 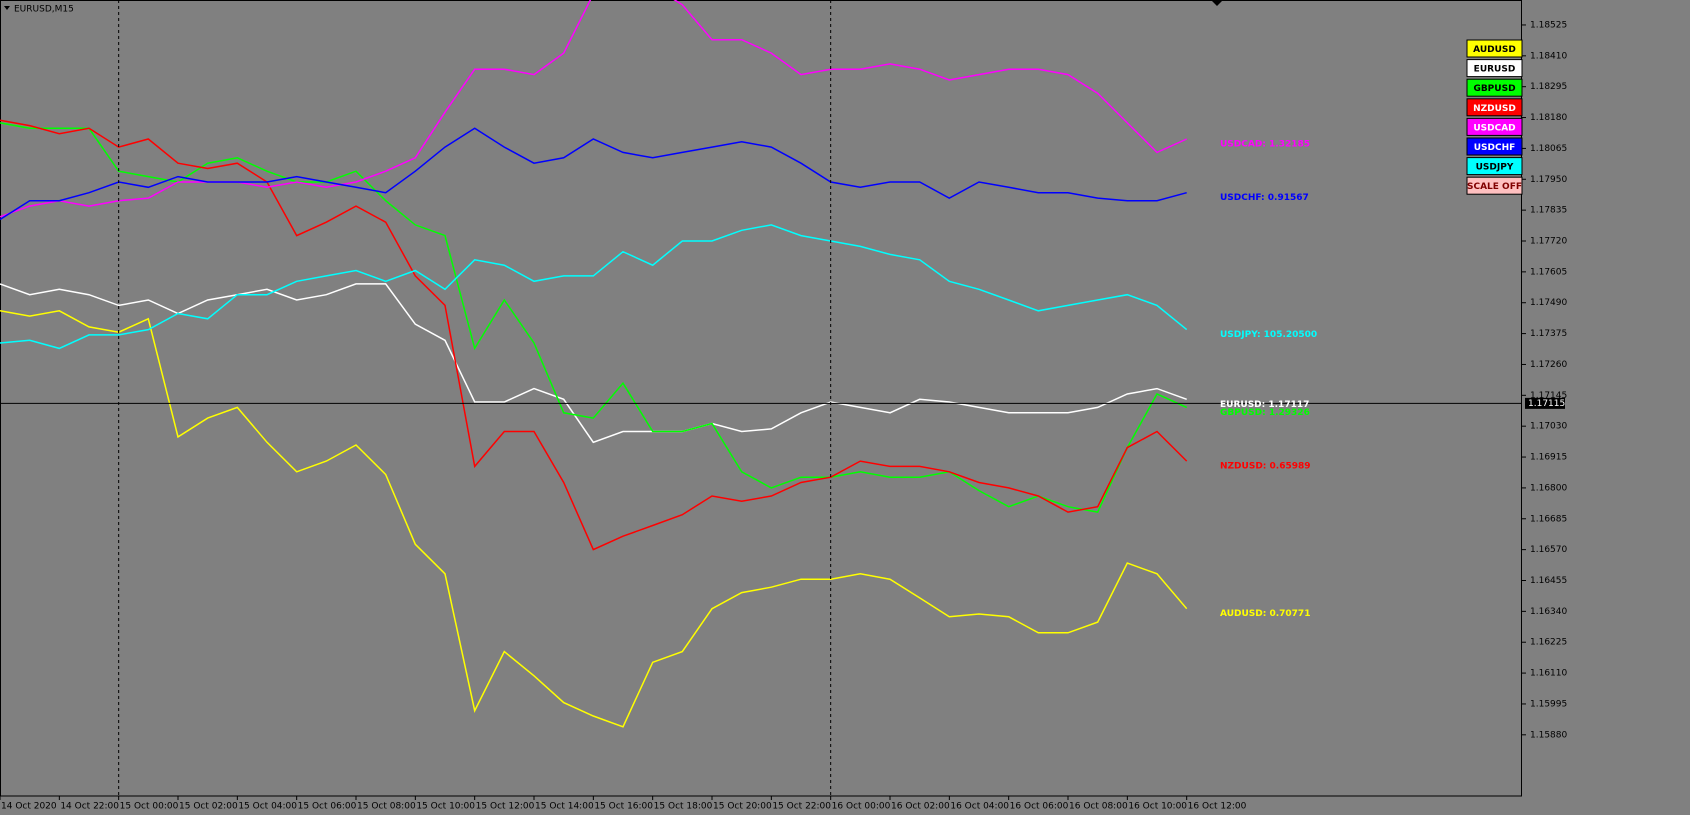 I want to click on x-tick-label: 15 Oct 16:00, so click(x=623, y=807).